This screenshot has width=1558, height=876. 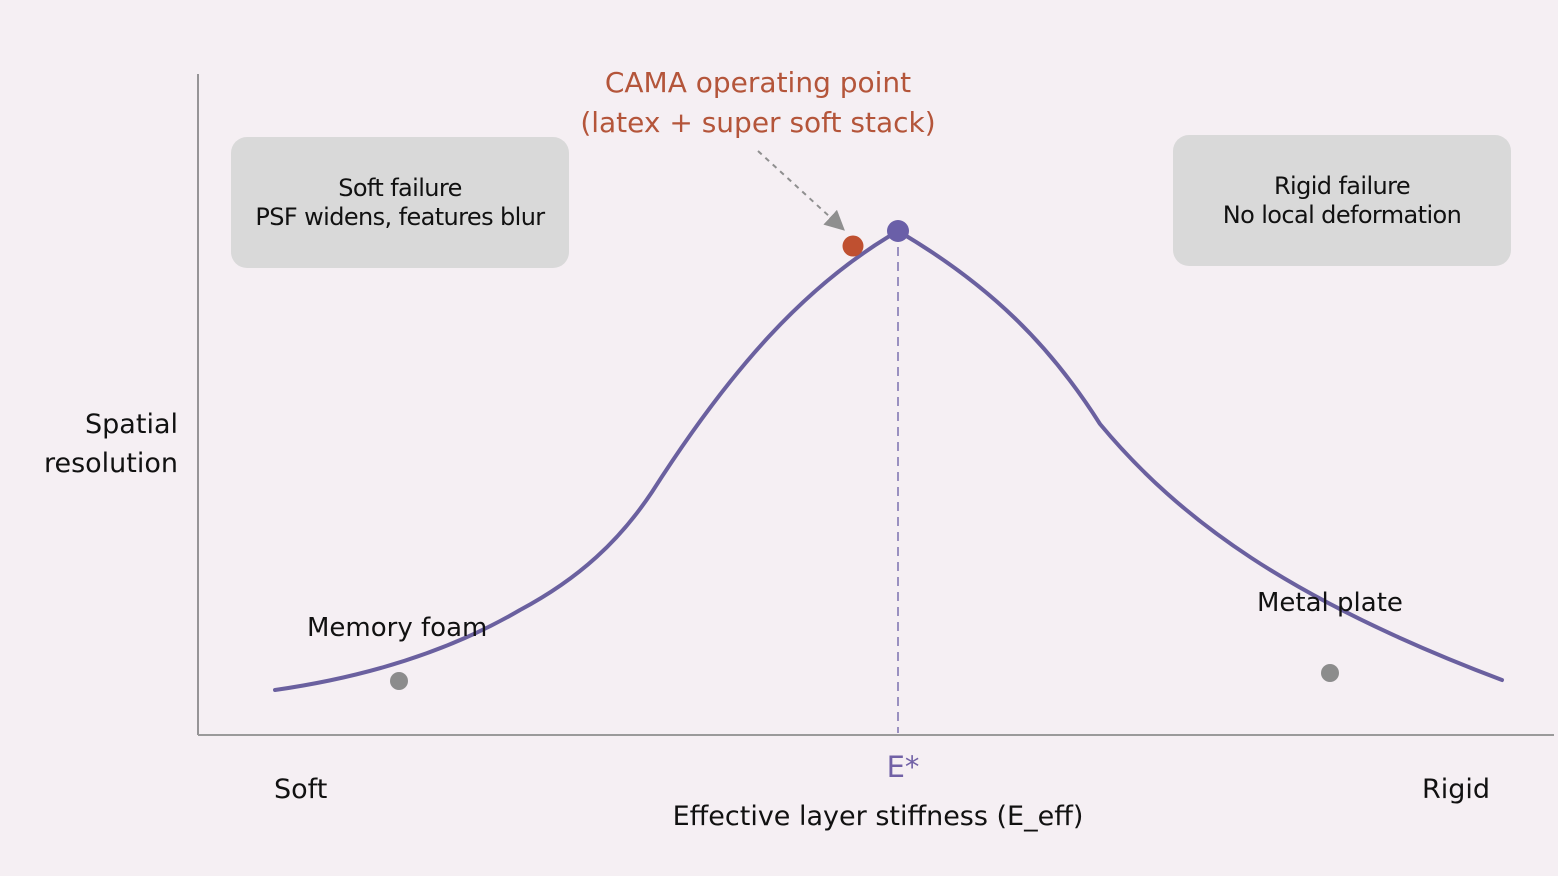 I want to click on y-axis-label: Spatial resolution, so click(x=111, y=444).